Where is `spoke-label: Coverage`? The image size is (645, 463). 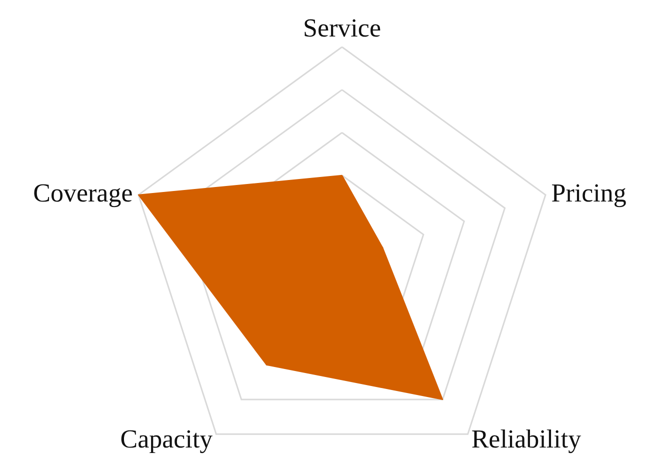
spoke-label: Coverage is located at coordinates (83, 193).